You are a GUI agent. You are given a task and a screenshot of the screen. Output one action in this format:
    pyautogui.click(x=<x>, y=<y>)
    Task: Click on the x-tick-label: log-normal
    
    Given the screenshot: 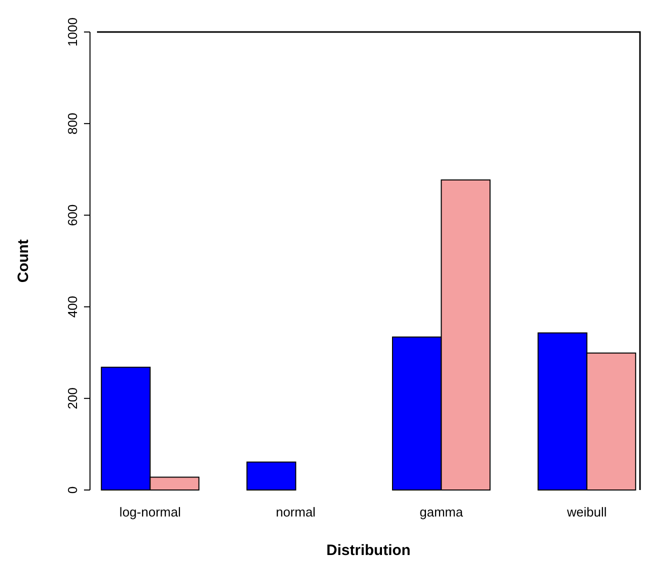 What is the action you would take?
    pyautogui.click(x=150, y=512)
    